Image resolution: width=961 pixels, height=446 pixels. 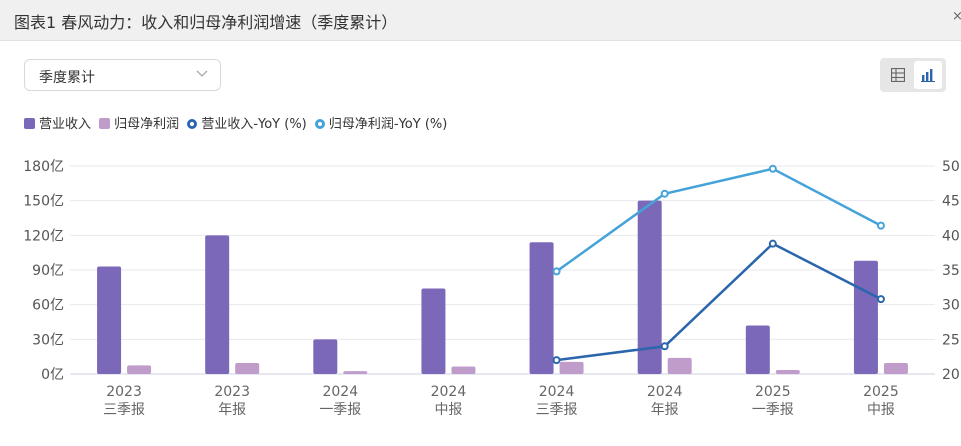 I want to click on period-select: 季度累计, so click(x=122, y=75).